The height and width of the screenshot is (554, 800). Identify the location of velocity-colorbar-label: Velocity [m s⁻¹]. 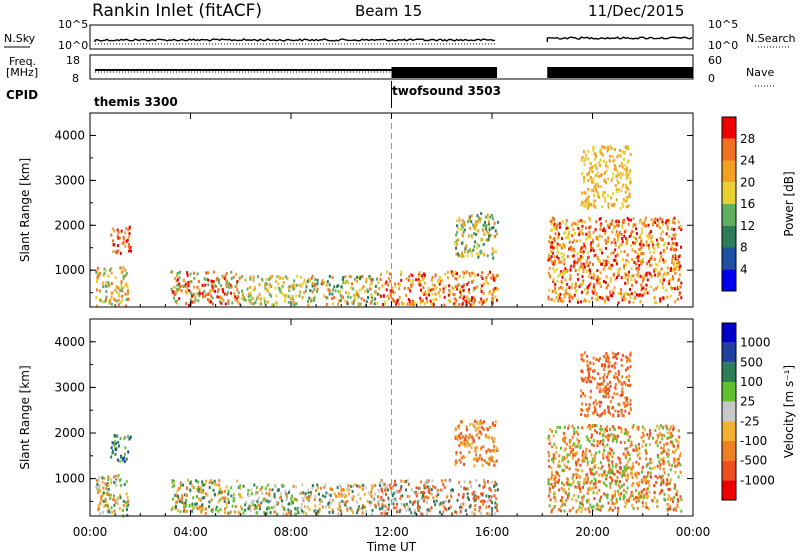
(789, 411).